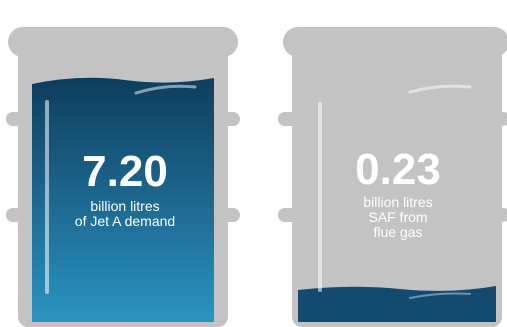  Describe the element at coordinates (398, 169) in the screenshot. I see `value: 0.23` at that location.